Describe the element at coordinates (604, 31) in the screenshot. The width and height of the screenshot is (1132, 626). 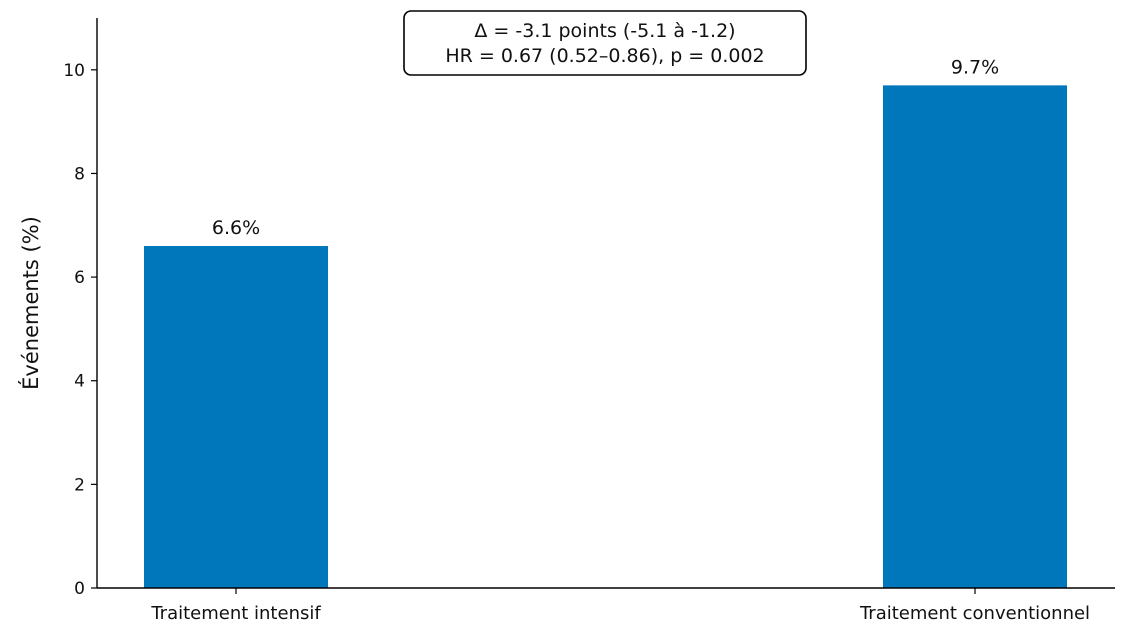
I see `annotation-line-1: Δ = -3.1 points (-5.1 à -1.2)` at that location.